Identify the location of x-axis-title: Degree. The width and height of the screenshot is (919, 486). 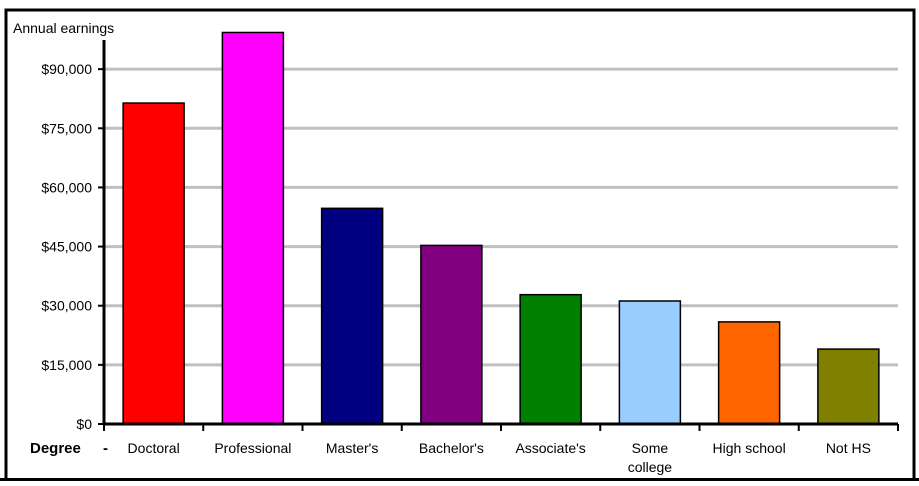
(55, 448).